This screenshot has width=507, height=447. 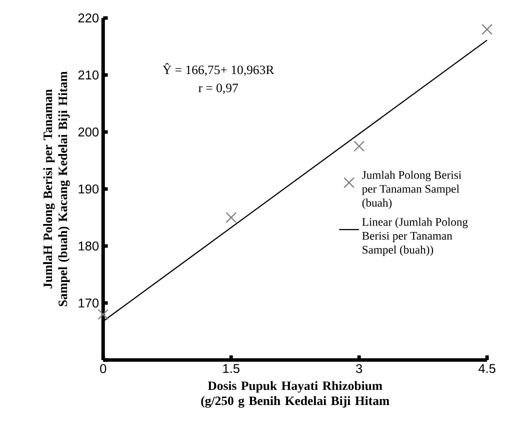 I want to click on legend-label: Linear (Jumlah Polong Berisi per Tanaman Sampel (buah)), so click(x=415, y=237).